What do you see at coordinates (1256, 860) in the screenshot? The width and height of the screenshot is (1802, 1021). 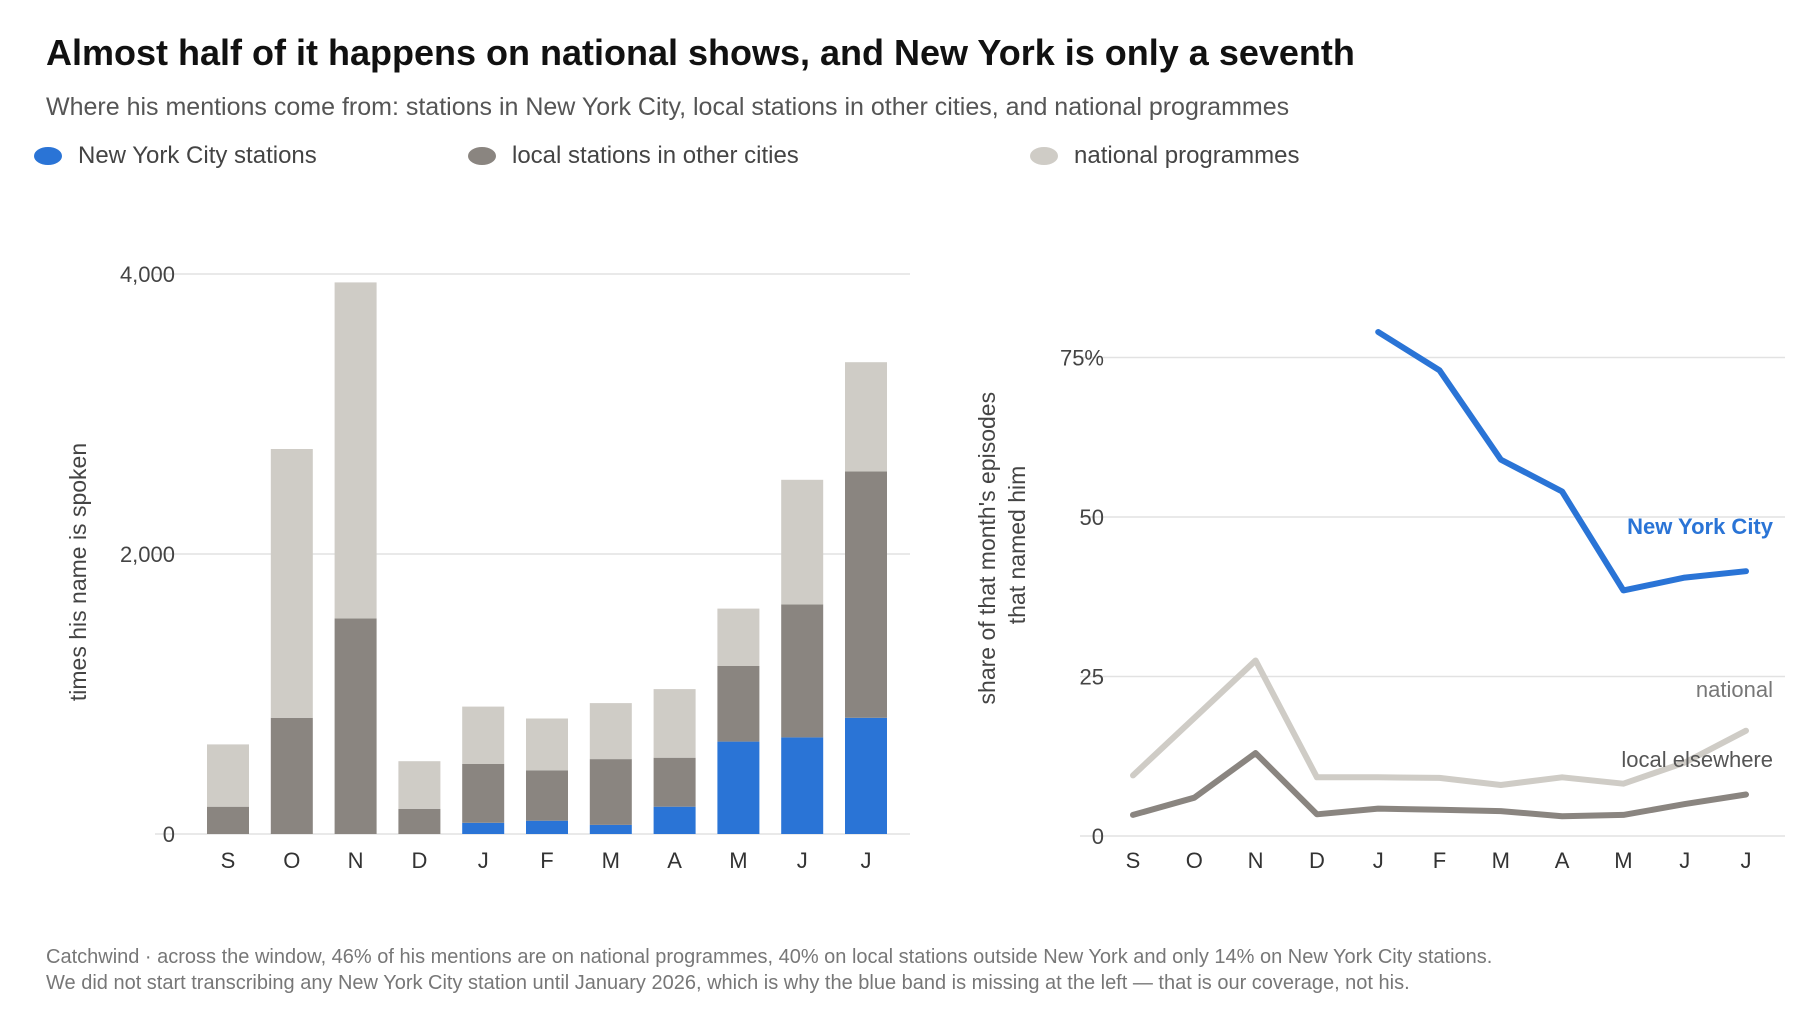 I see `line-x-tick-label: N` at bounding box center [1256, 860].